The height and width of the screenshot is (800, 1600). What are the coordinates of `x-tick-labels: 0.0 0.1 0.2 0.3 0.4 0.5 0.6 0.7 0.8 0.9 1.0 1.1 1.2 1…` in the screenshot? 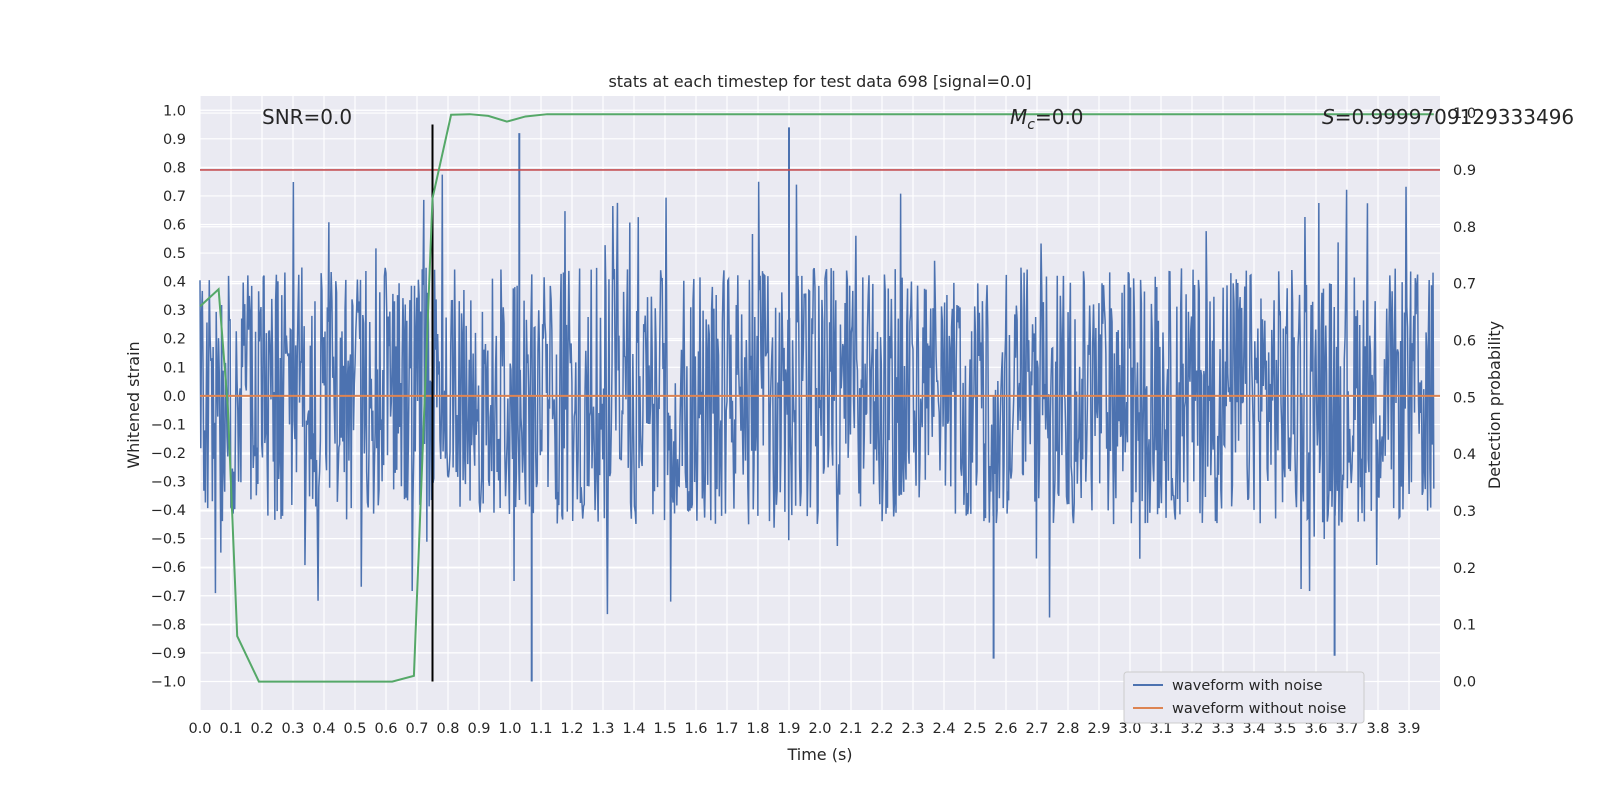 It's located at (804, 729).